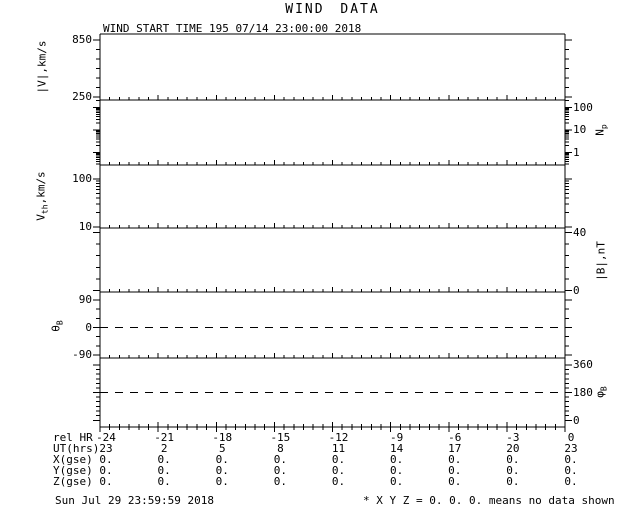 Image resolution: width=640 pixels, height=512 pixels. Describe the element at coordinates (82, 354) in the screenshot. I see `y-tick-label: -90` at that location.